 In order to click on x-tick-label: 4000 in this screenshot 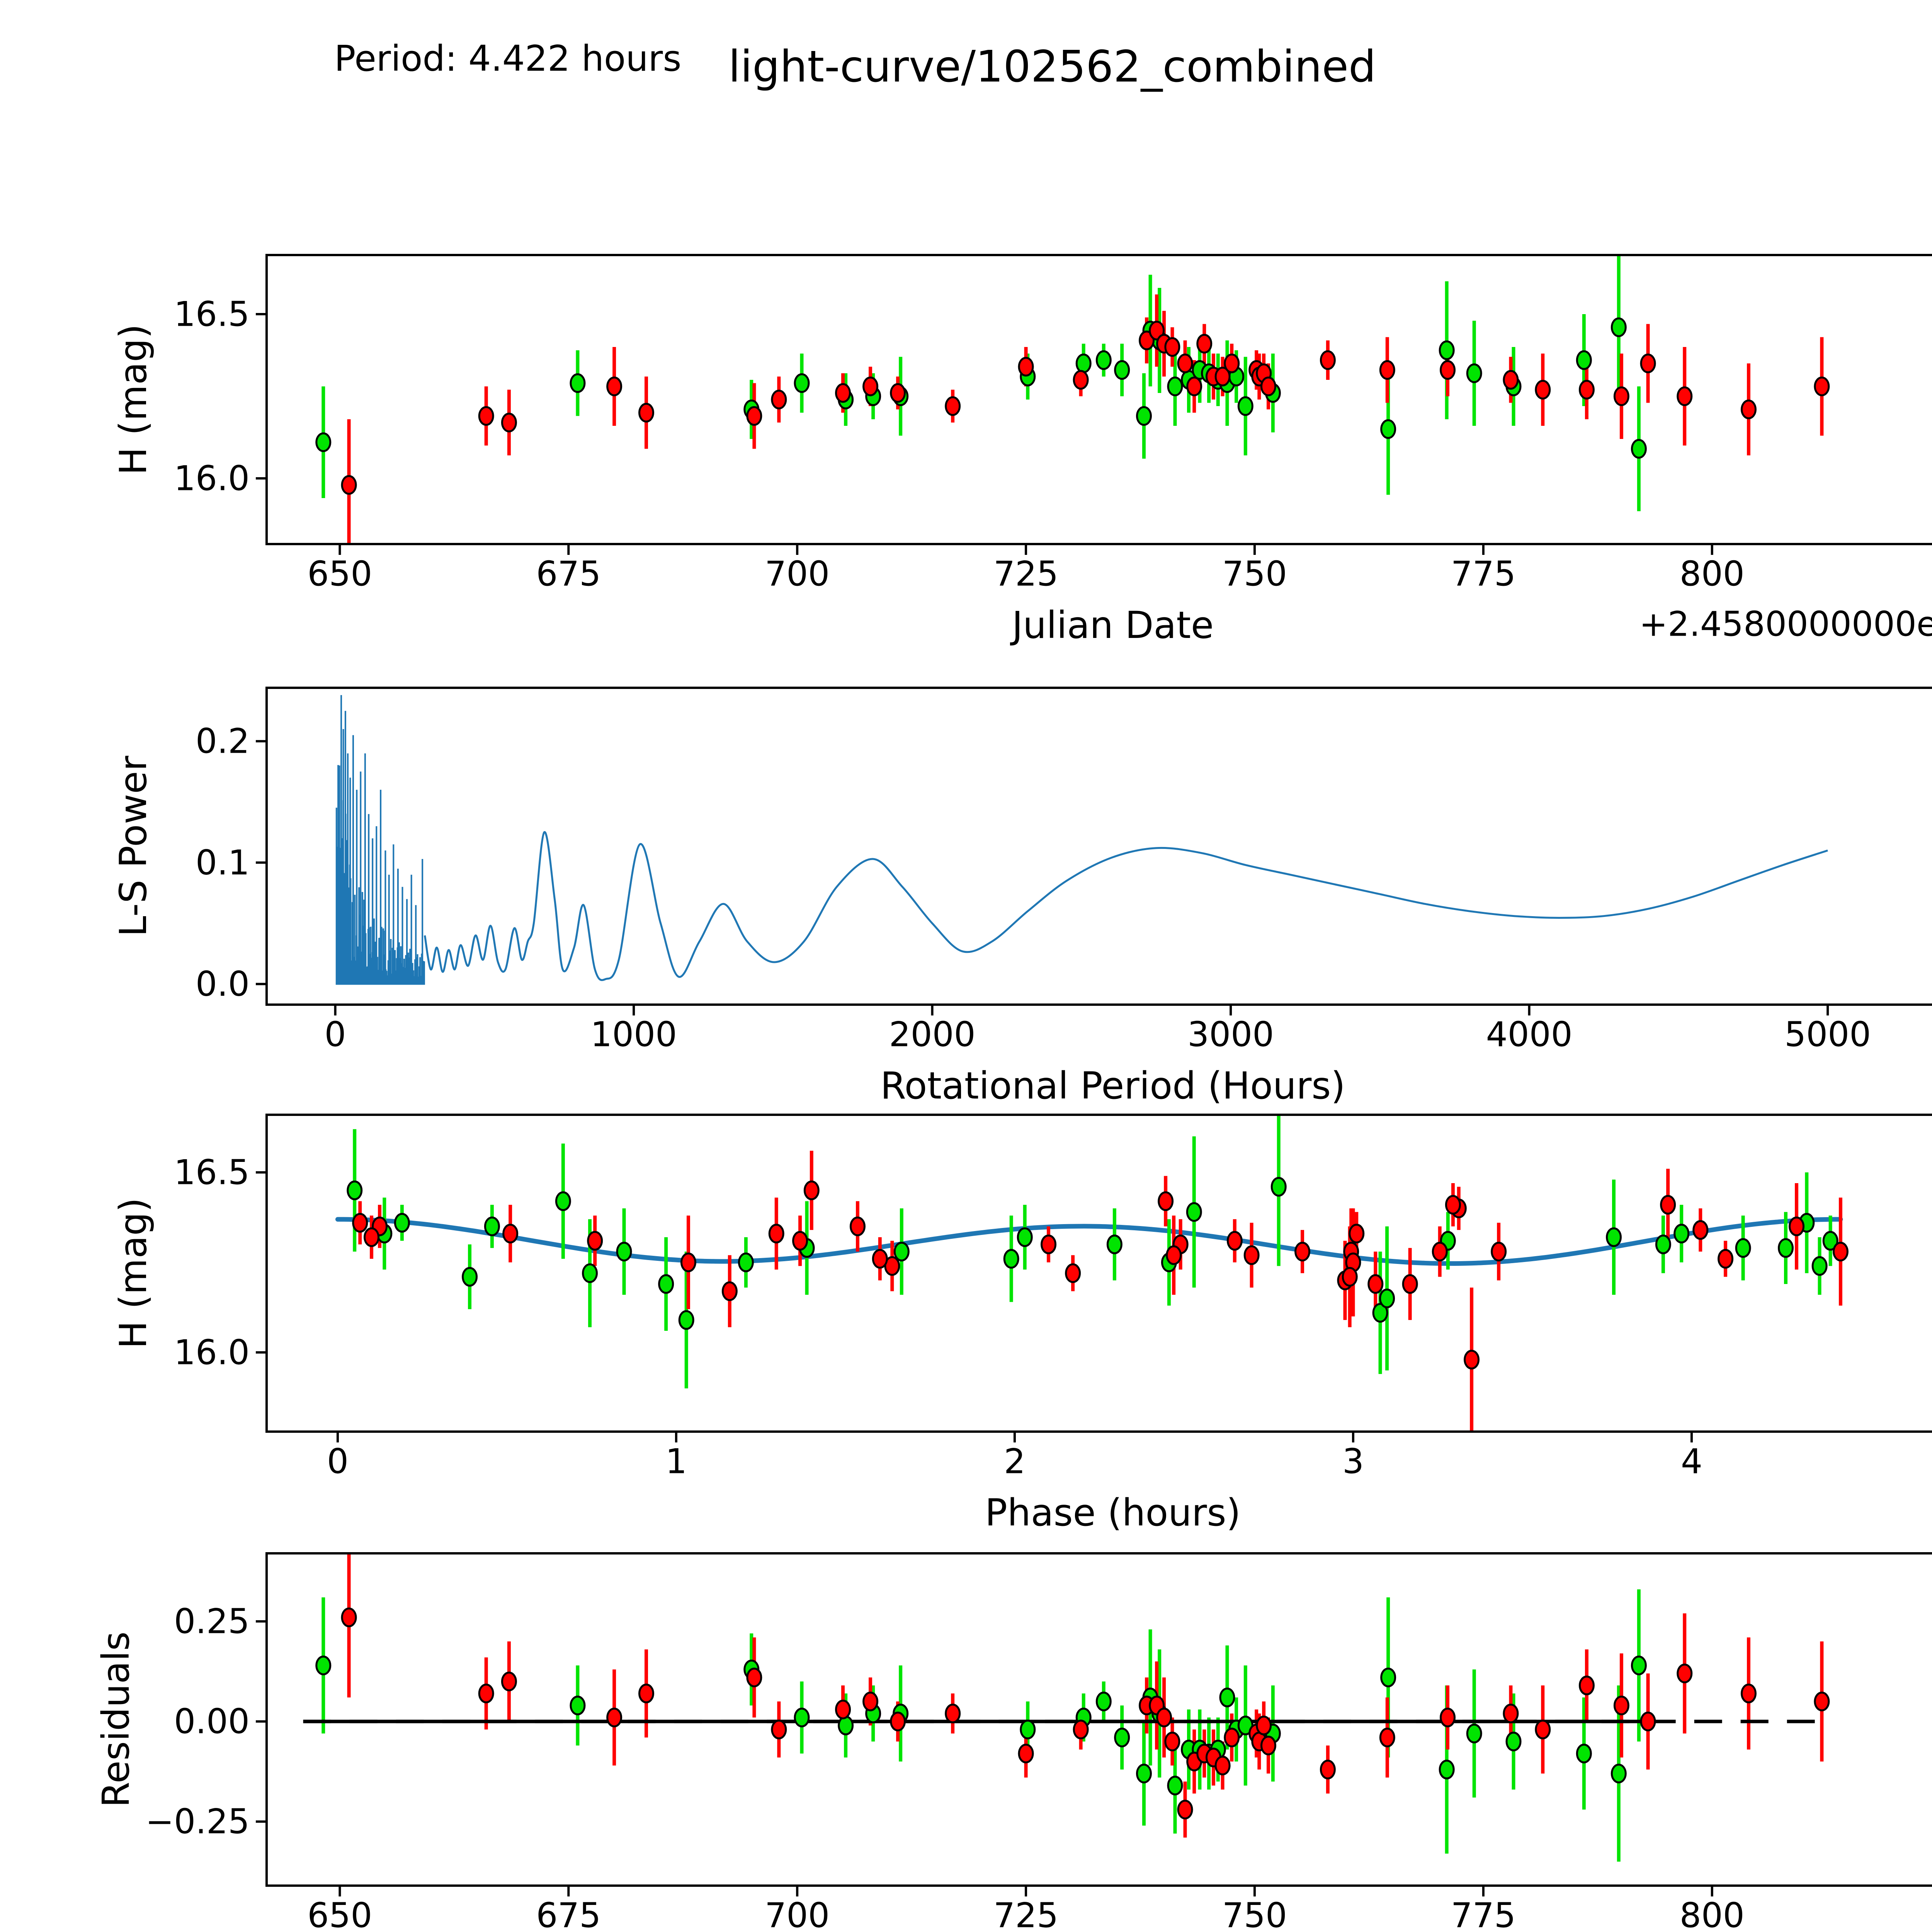, I will do `click(1530, 1035)`.